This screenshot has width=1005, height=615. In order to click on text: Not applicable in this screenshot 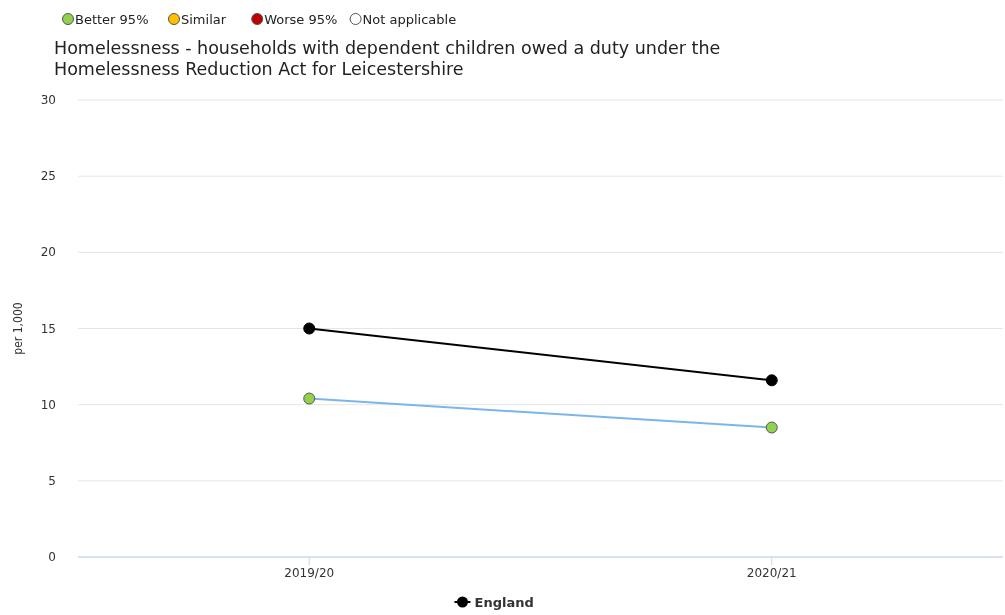, I will do `click(409, 19)`.